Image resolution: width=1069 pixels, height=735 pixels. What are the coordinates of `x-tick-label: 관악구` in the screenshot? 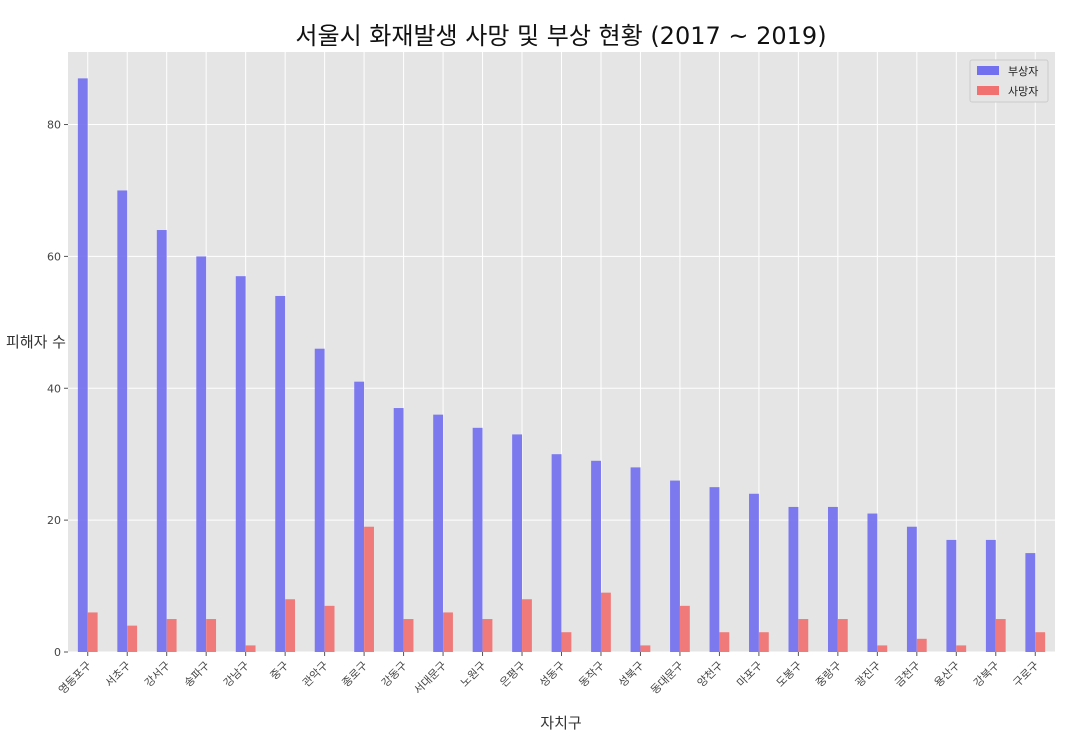 It's located at (315, 674).